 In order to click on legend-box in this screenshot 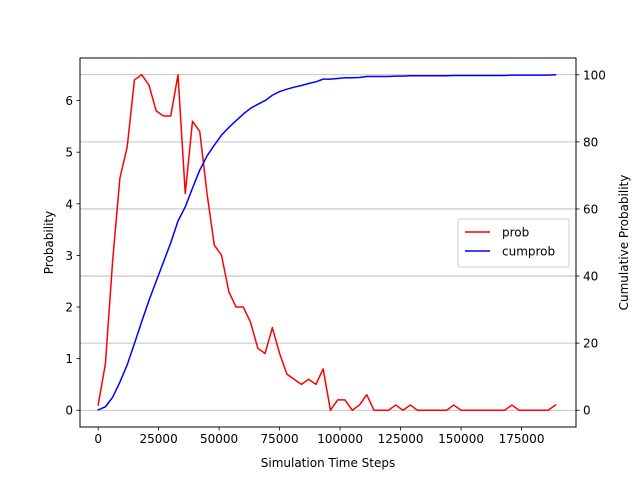, I will do `click(513, 243)`.